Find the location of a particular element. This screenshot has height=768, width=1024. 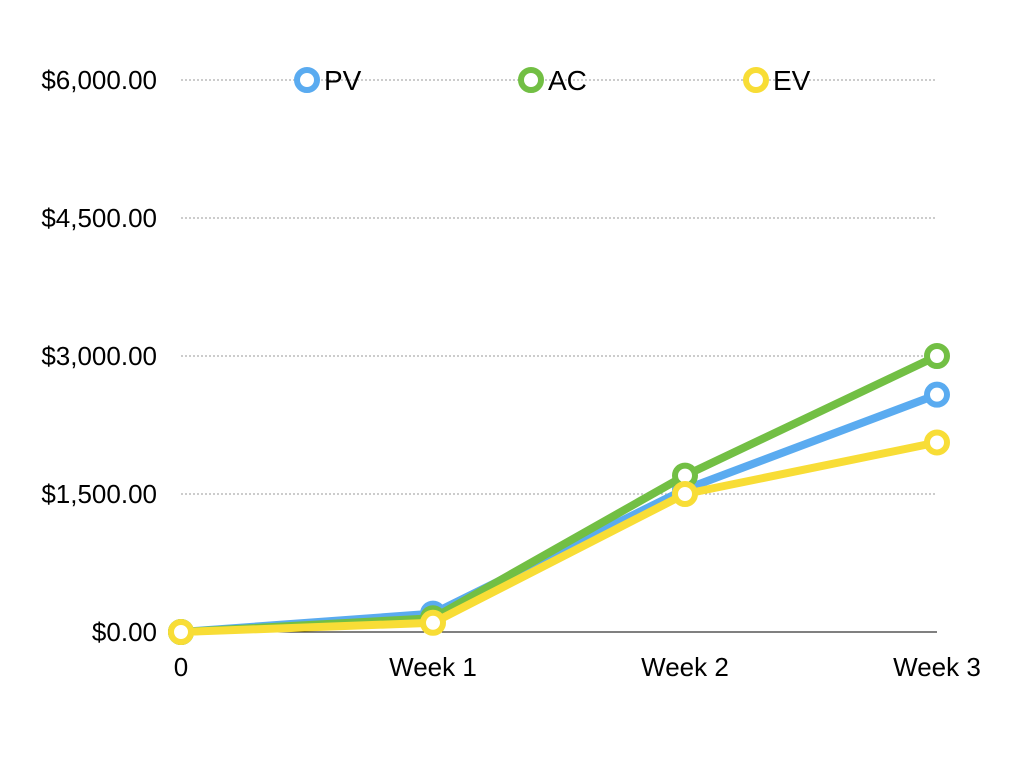

x-tick-label: Week 1 is located at coordinates (433, 667).